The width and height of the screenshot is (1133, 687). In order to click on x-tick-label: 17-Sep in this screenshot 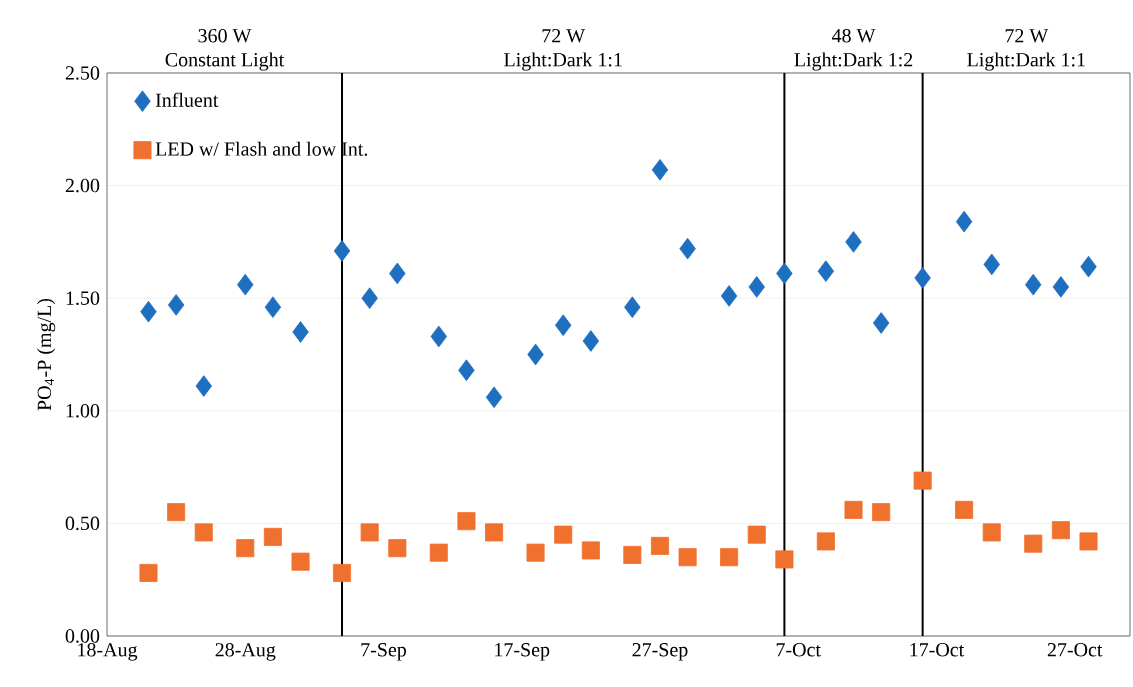, I will do `click(522, 652)`.